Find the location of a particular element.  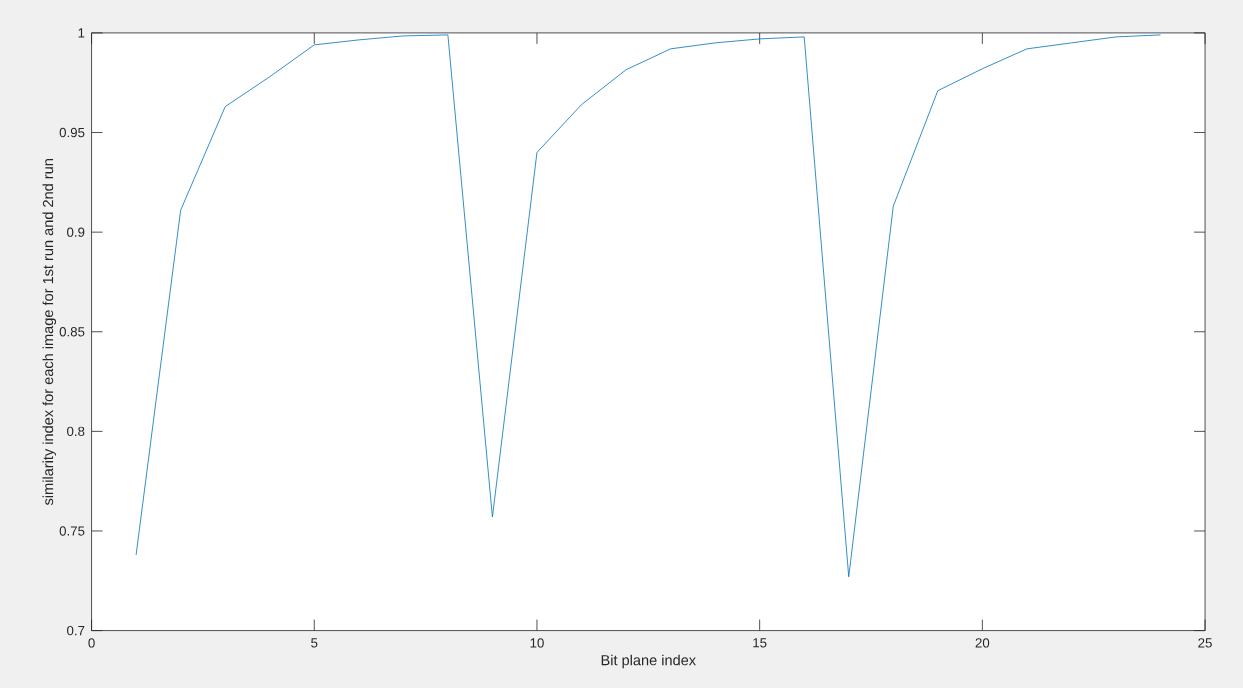

x-tick-label: 20 is located at coordinates (982, 642).